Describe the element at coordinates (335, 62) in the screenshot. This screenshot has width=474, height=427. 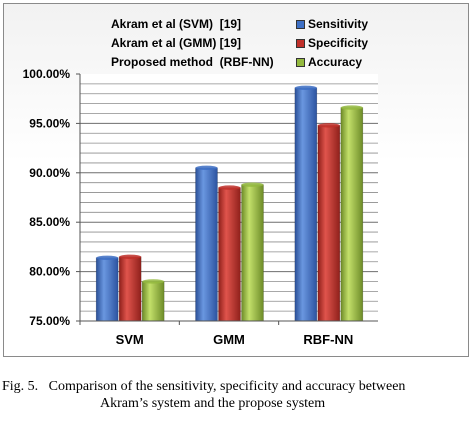
I see `legend-label-accuracy: Accuracy` at that location.